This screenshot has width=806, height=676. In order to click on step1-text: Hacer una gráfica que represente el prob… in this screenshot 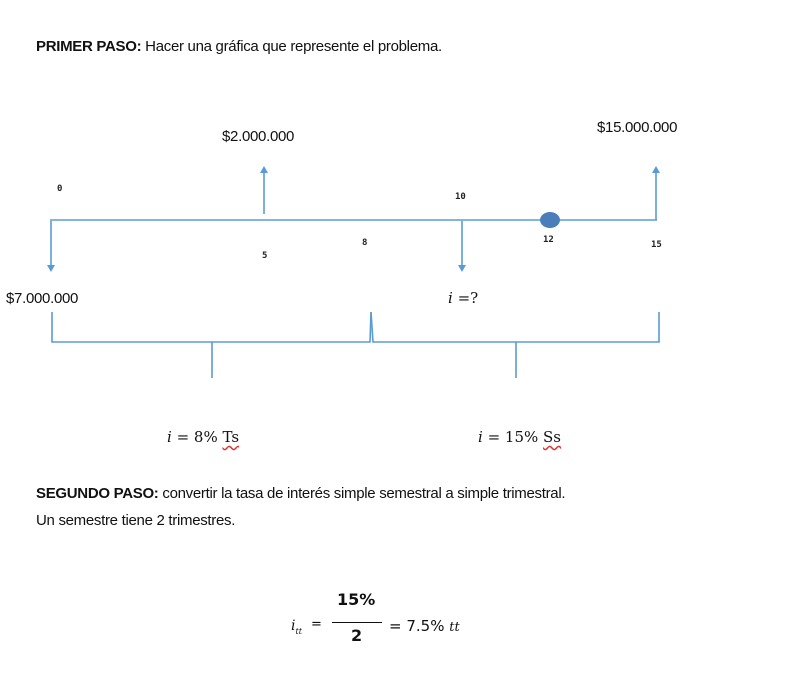, I will do `click(293, 46)`.